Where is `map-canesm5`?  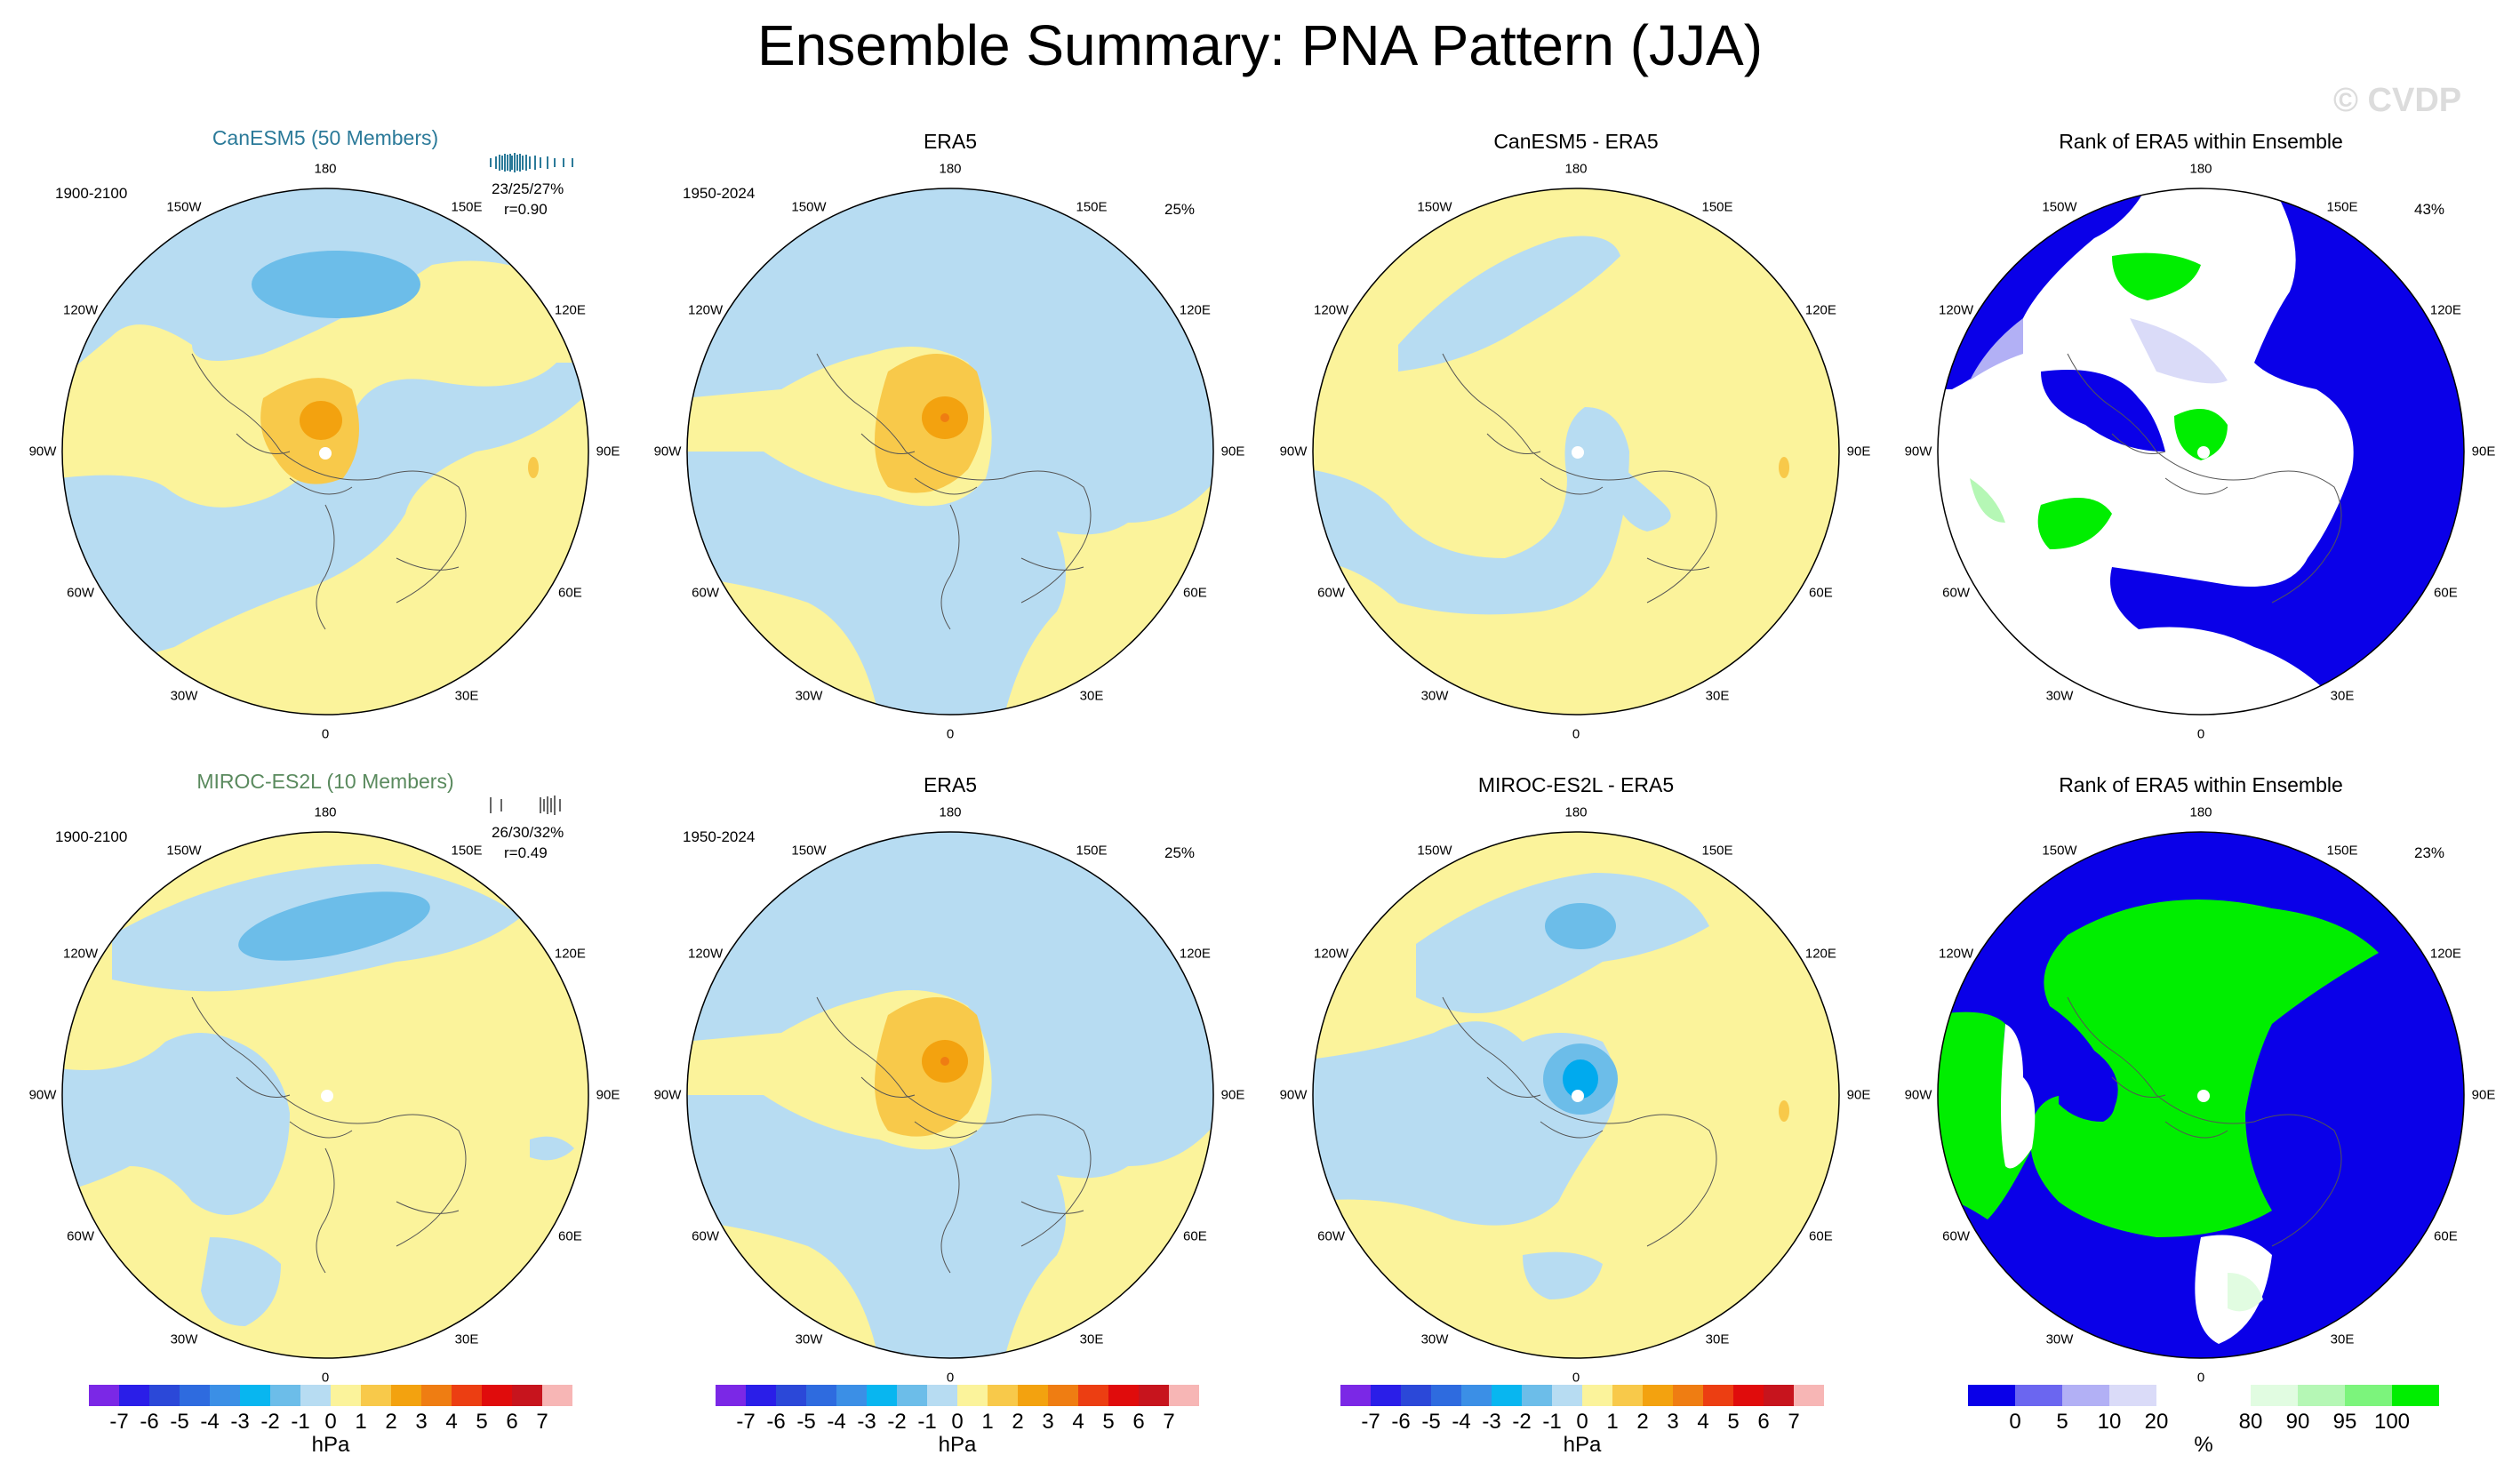
map-canesm5 is located at coordinates (325, 452).